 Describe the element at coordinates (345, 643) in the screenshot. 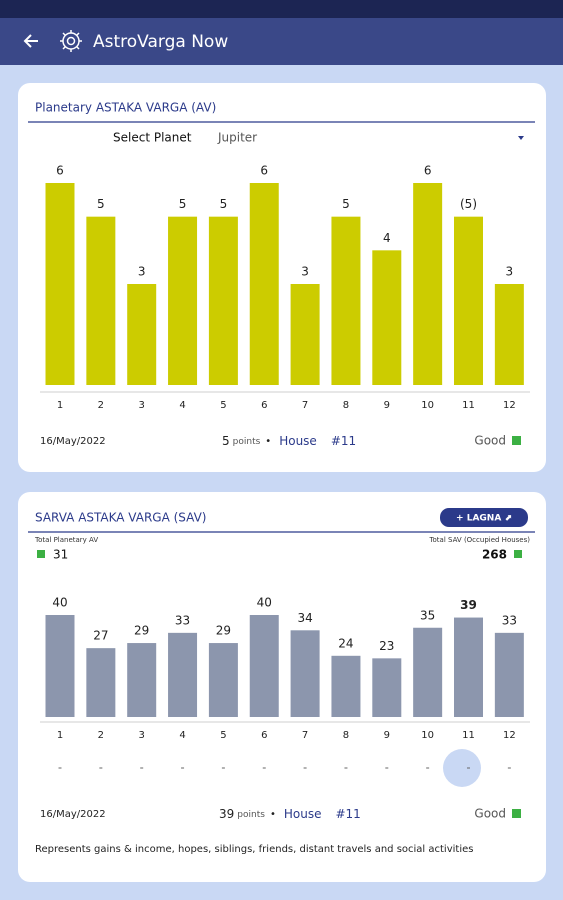

I see `value-label: 24` at that location.